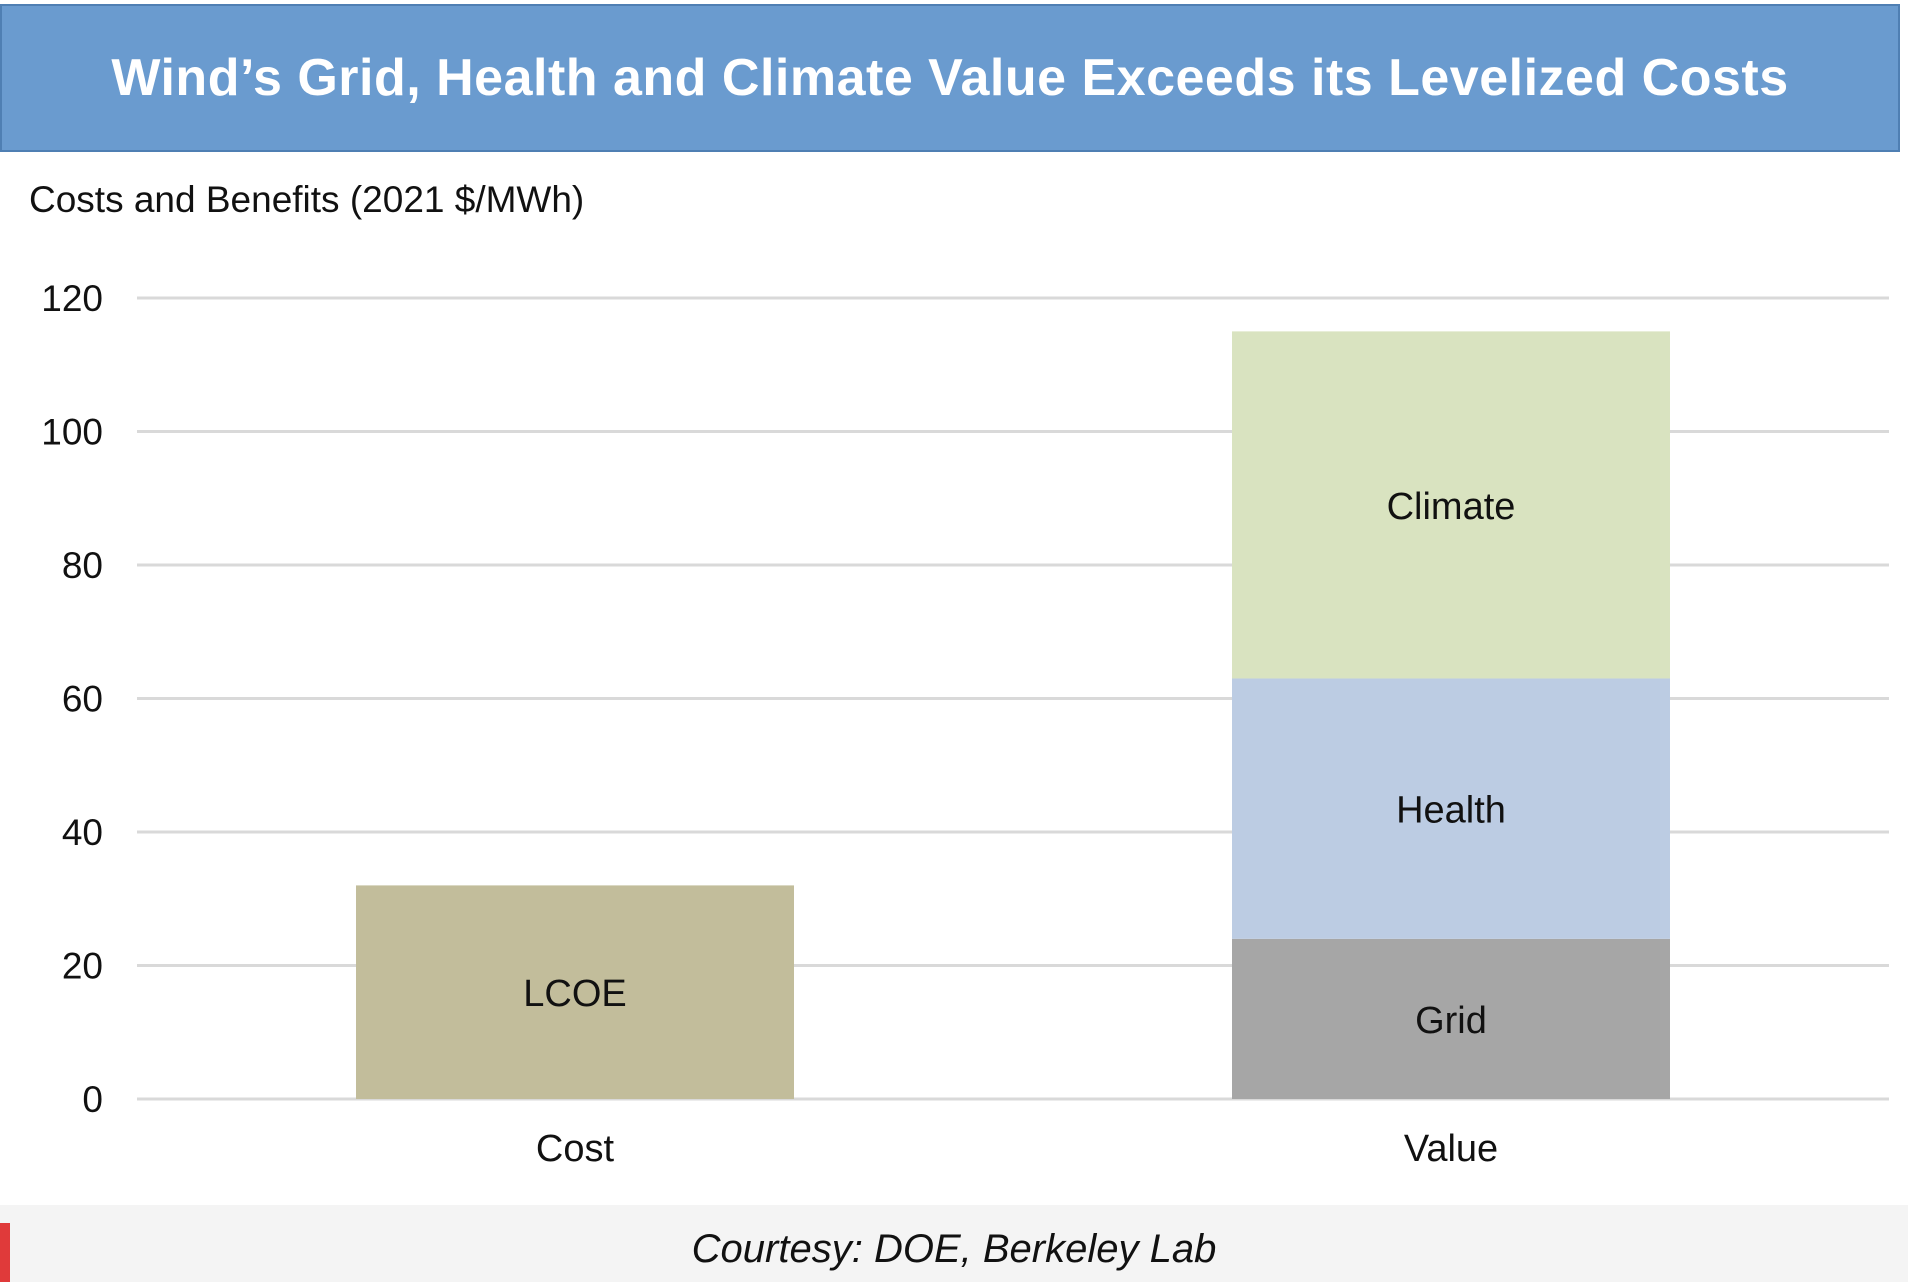  Describe the element at coordinates (1451, 1149) in the screenshot. I see `x-category-label: Value` at that location.